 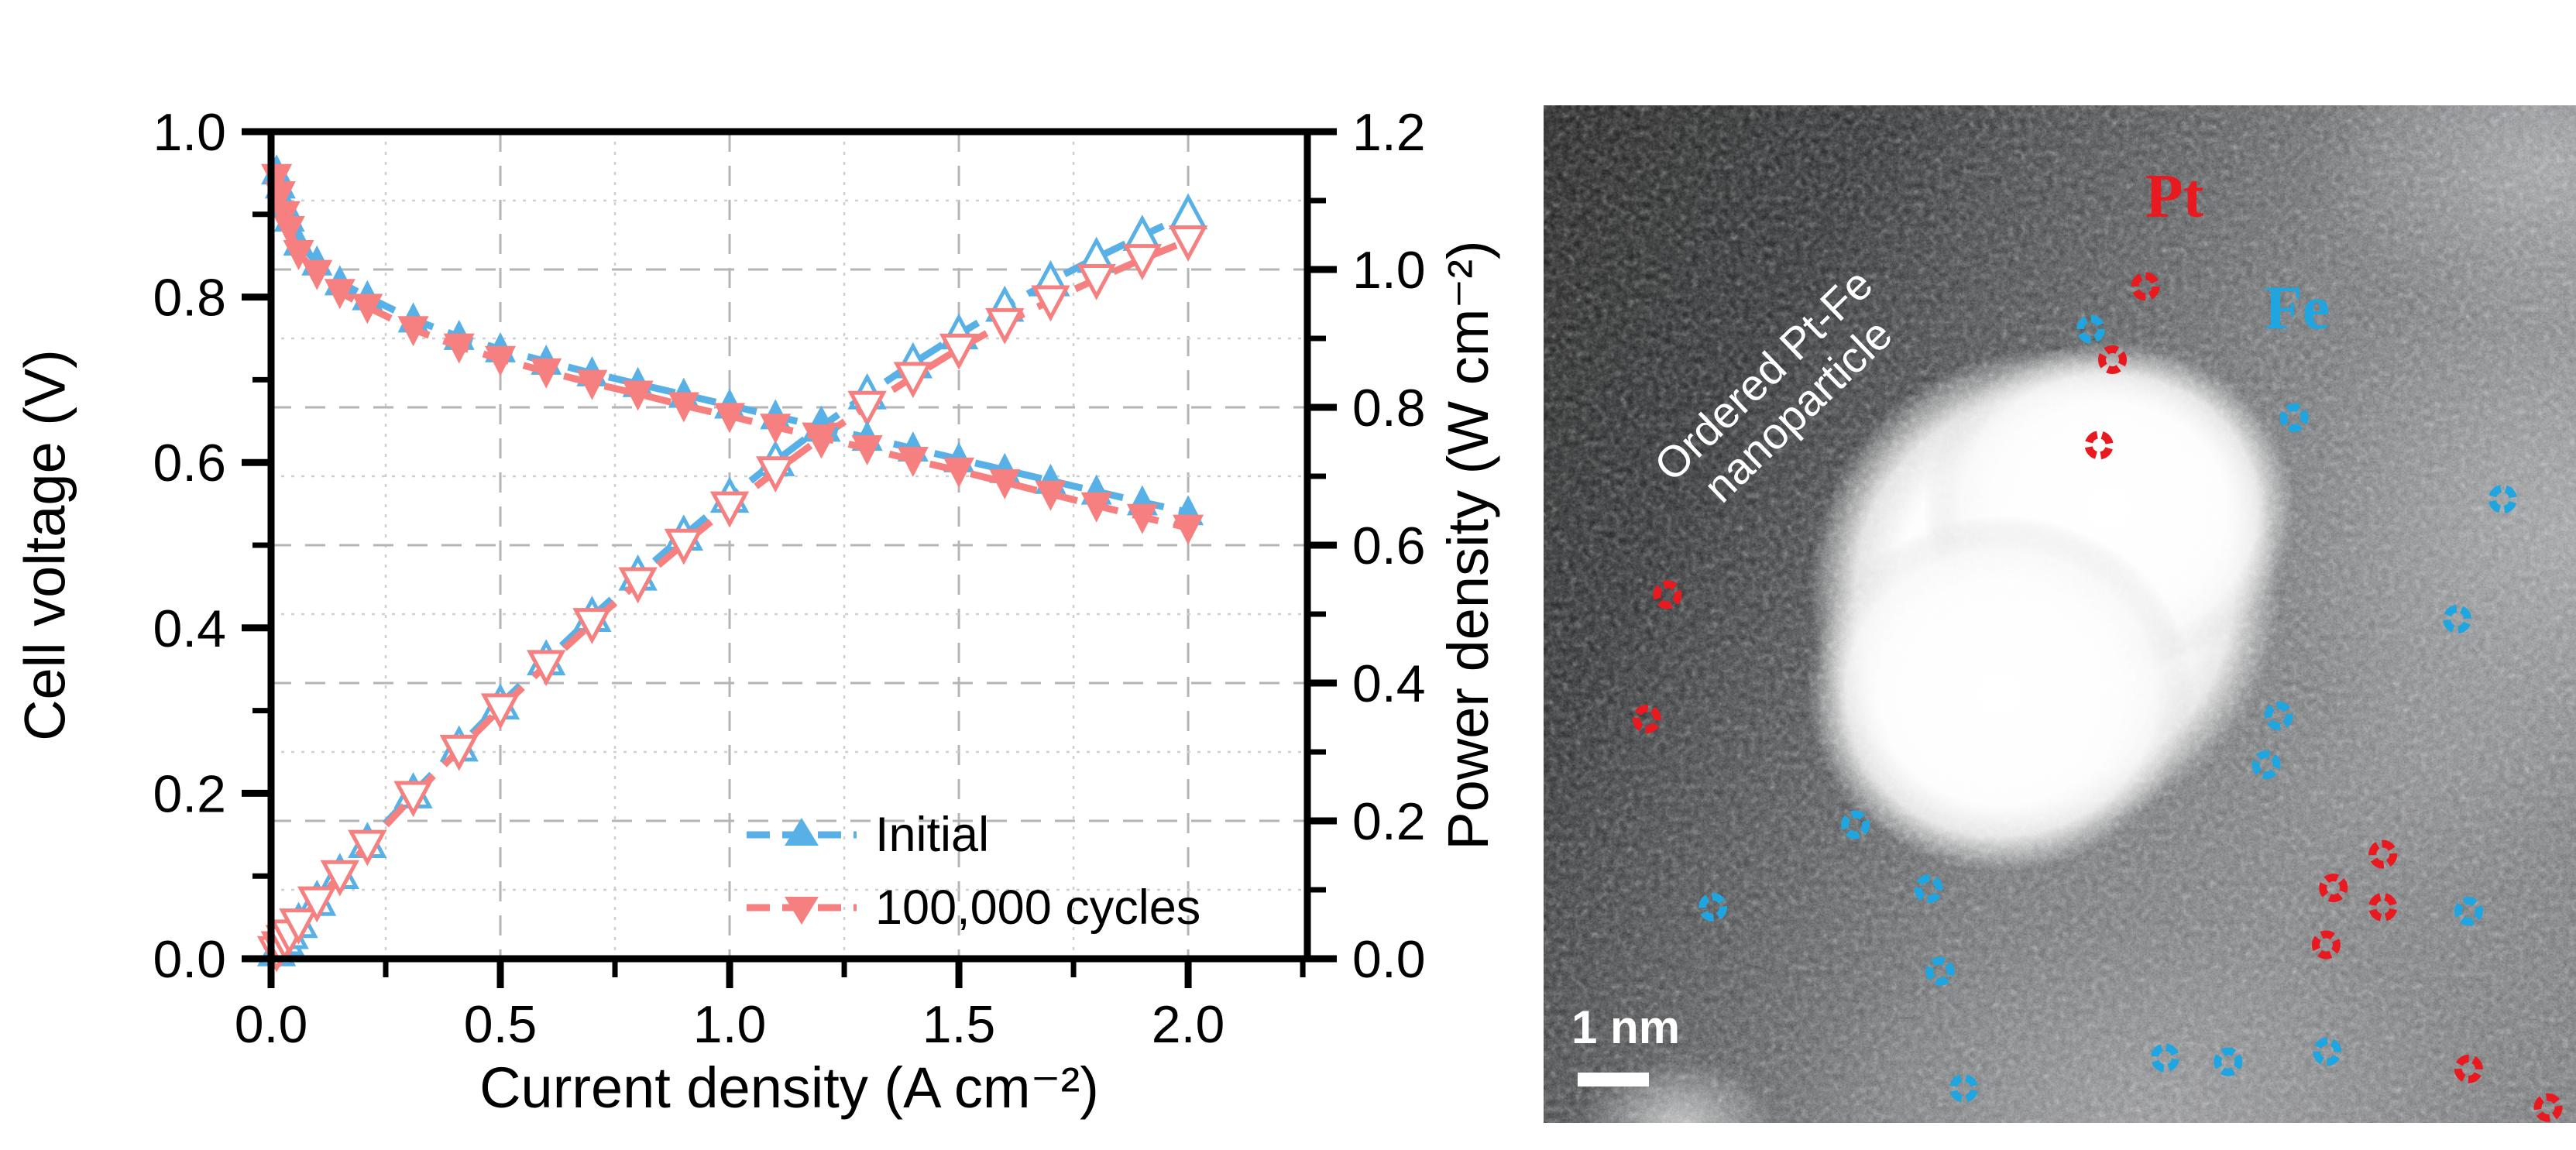 I want to click on scalebar, so click(x=1613, y=1079).